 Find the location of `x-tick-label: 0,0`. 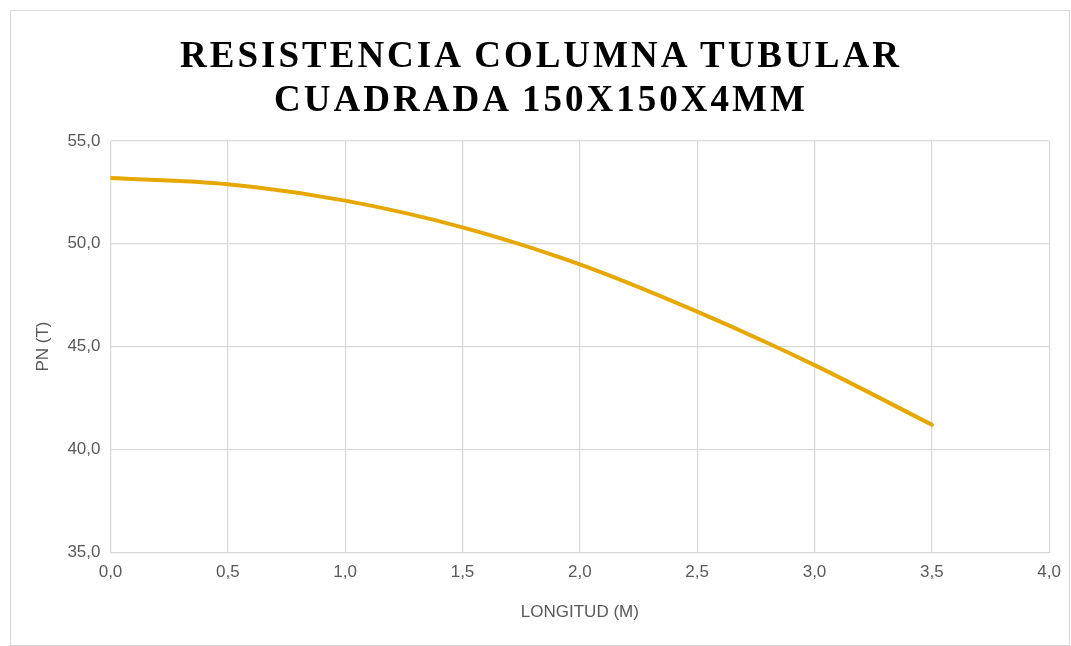

x-tick-label: 0,0 is located at coordinates (110, 572).